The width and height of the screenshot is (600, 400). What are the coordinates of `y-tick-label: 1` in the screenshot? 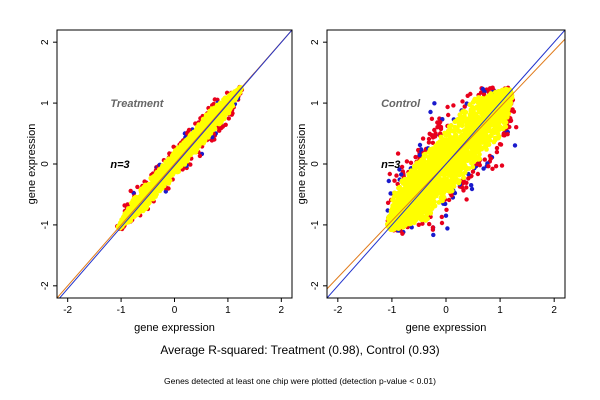 It's located at (315, 103).